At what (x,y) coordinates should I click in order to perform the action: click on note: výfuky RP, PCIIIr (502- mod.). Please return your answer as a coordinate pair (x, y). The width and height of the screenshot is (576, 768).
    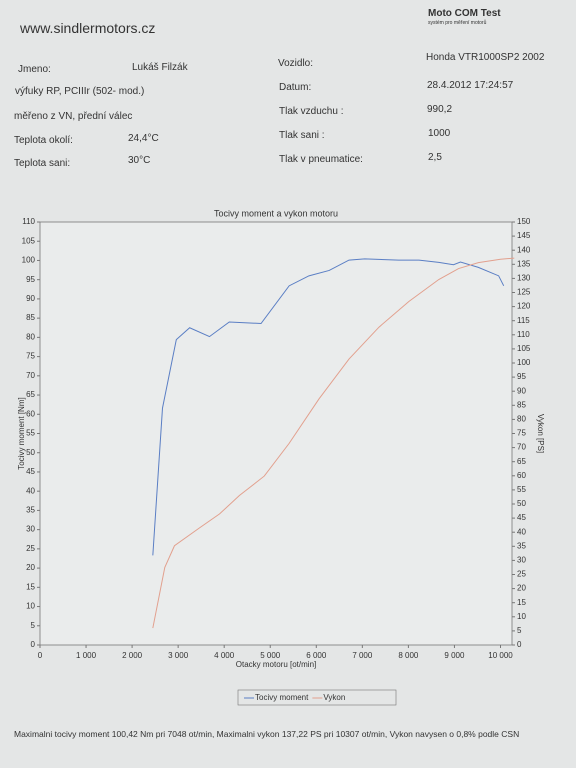
    Looking at the image, I should click on (80, 91).